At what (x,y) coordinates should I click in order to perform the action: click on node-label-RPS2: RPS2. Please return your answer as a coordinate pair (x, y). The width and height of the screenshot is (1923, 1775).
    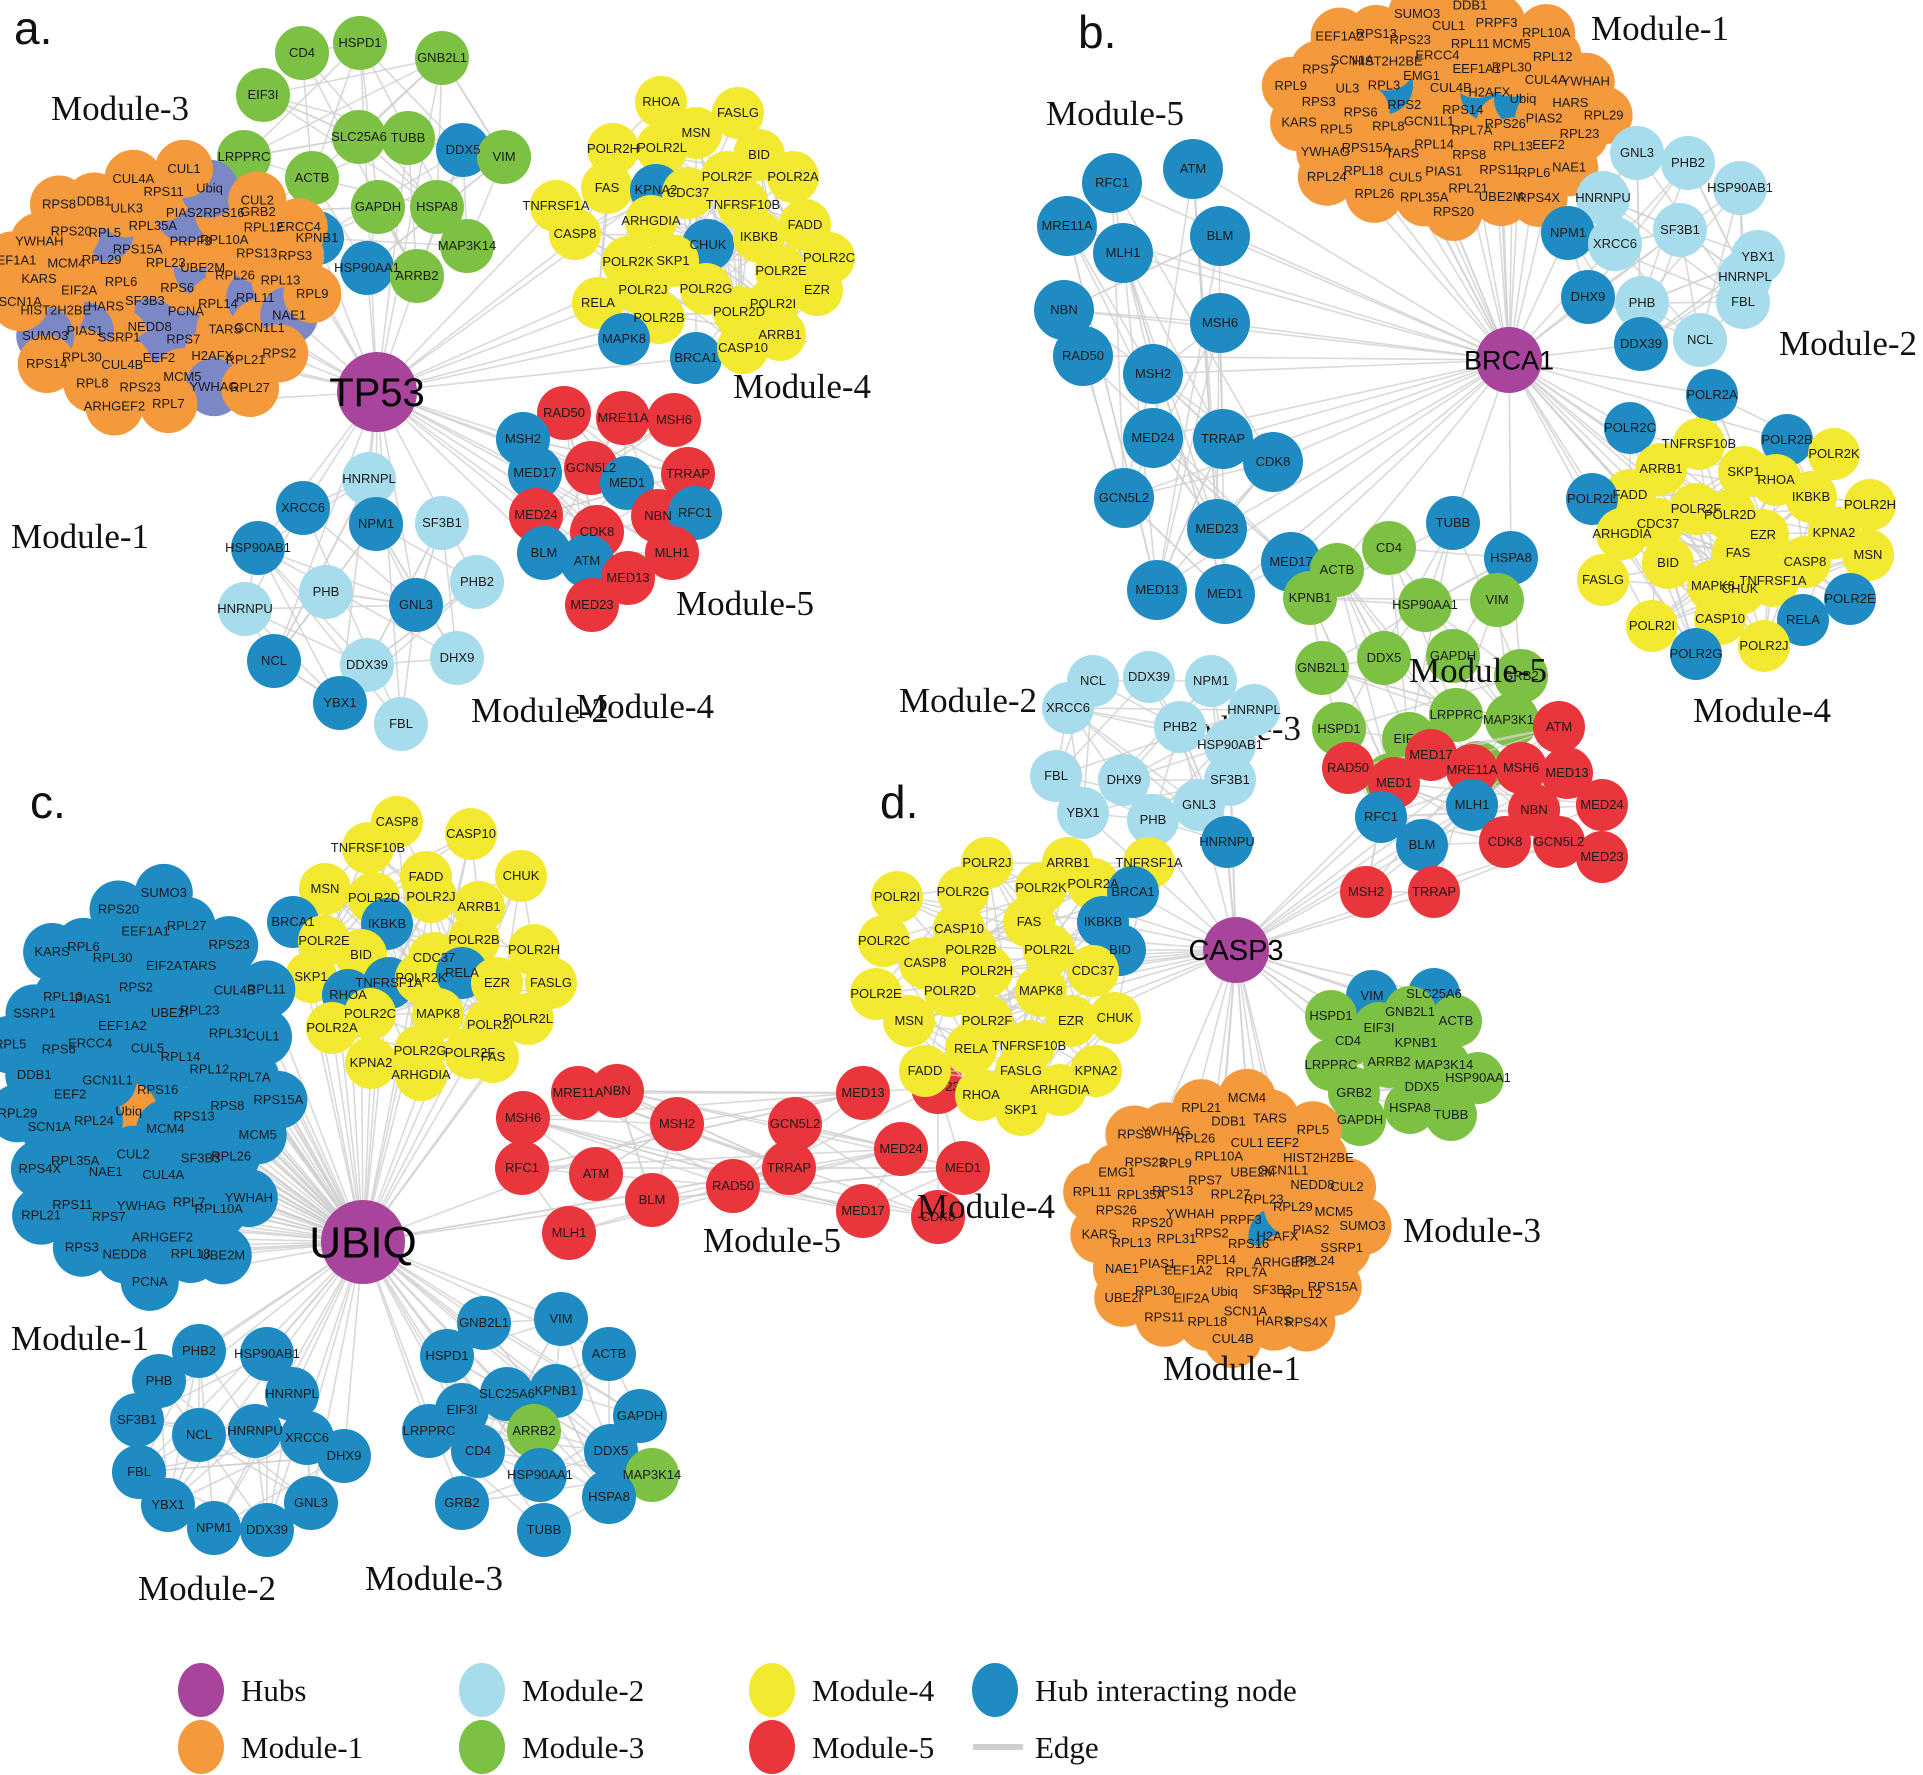
    Looking at the image, I should click on (1212, 1232).